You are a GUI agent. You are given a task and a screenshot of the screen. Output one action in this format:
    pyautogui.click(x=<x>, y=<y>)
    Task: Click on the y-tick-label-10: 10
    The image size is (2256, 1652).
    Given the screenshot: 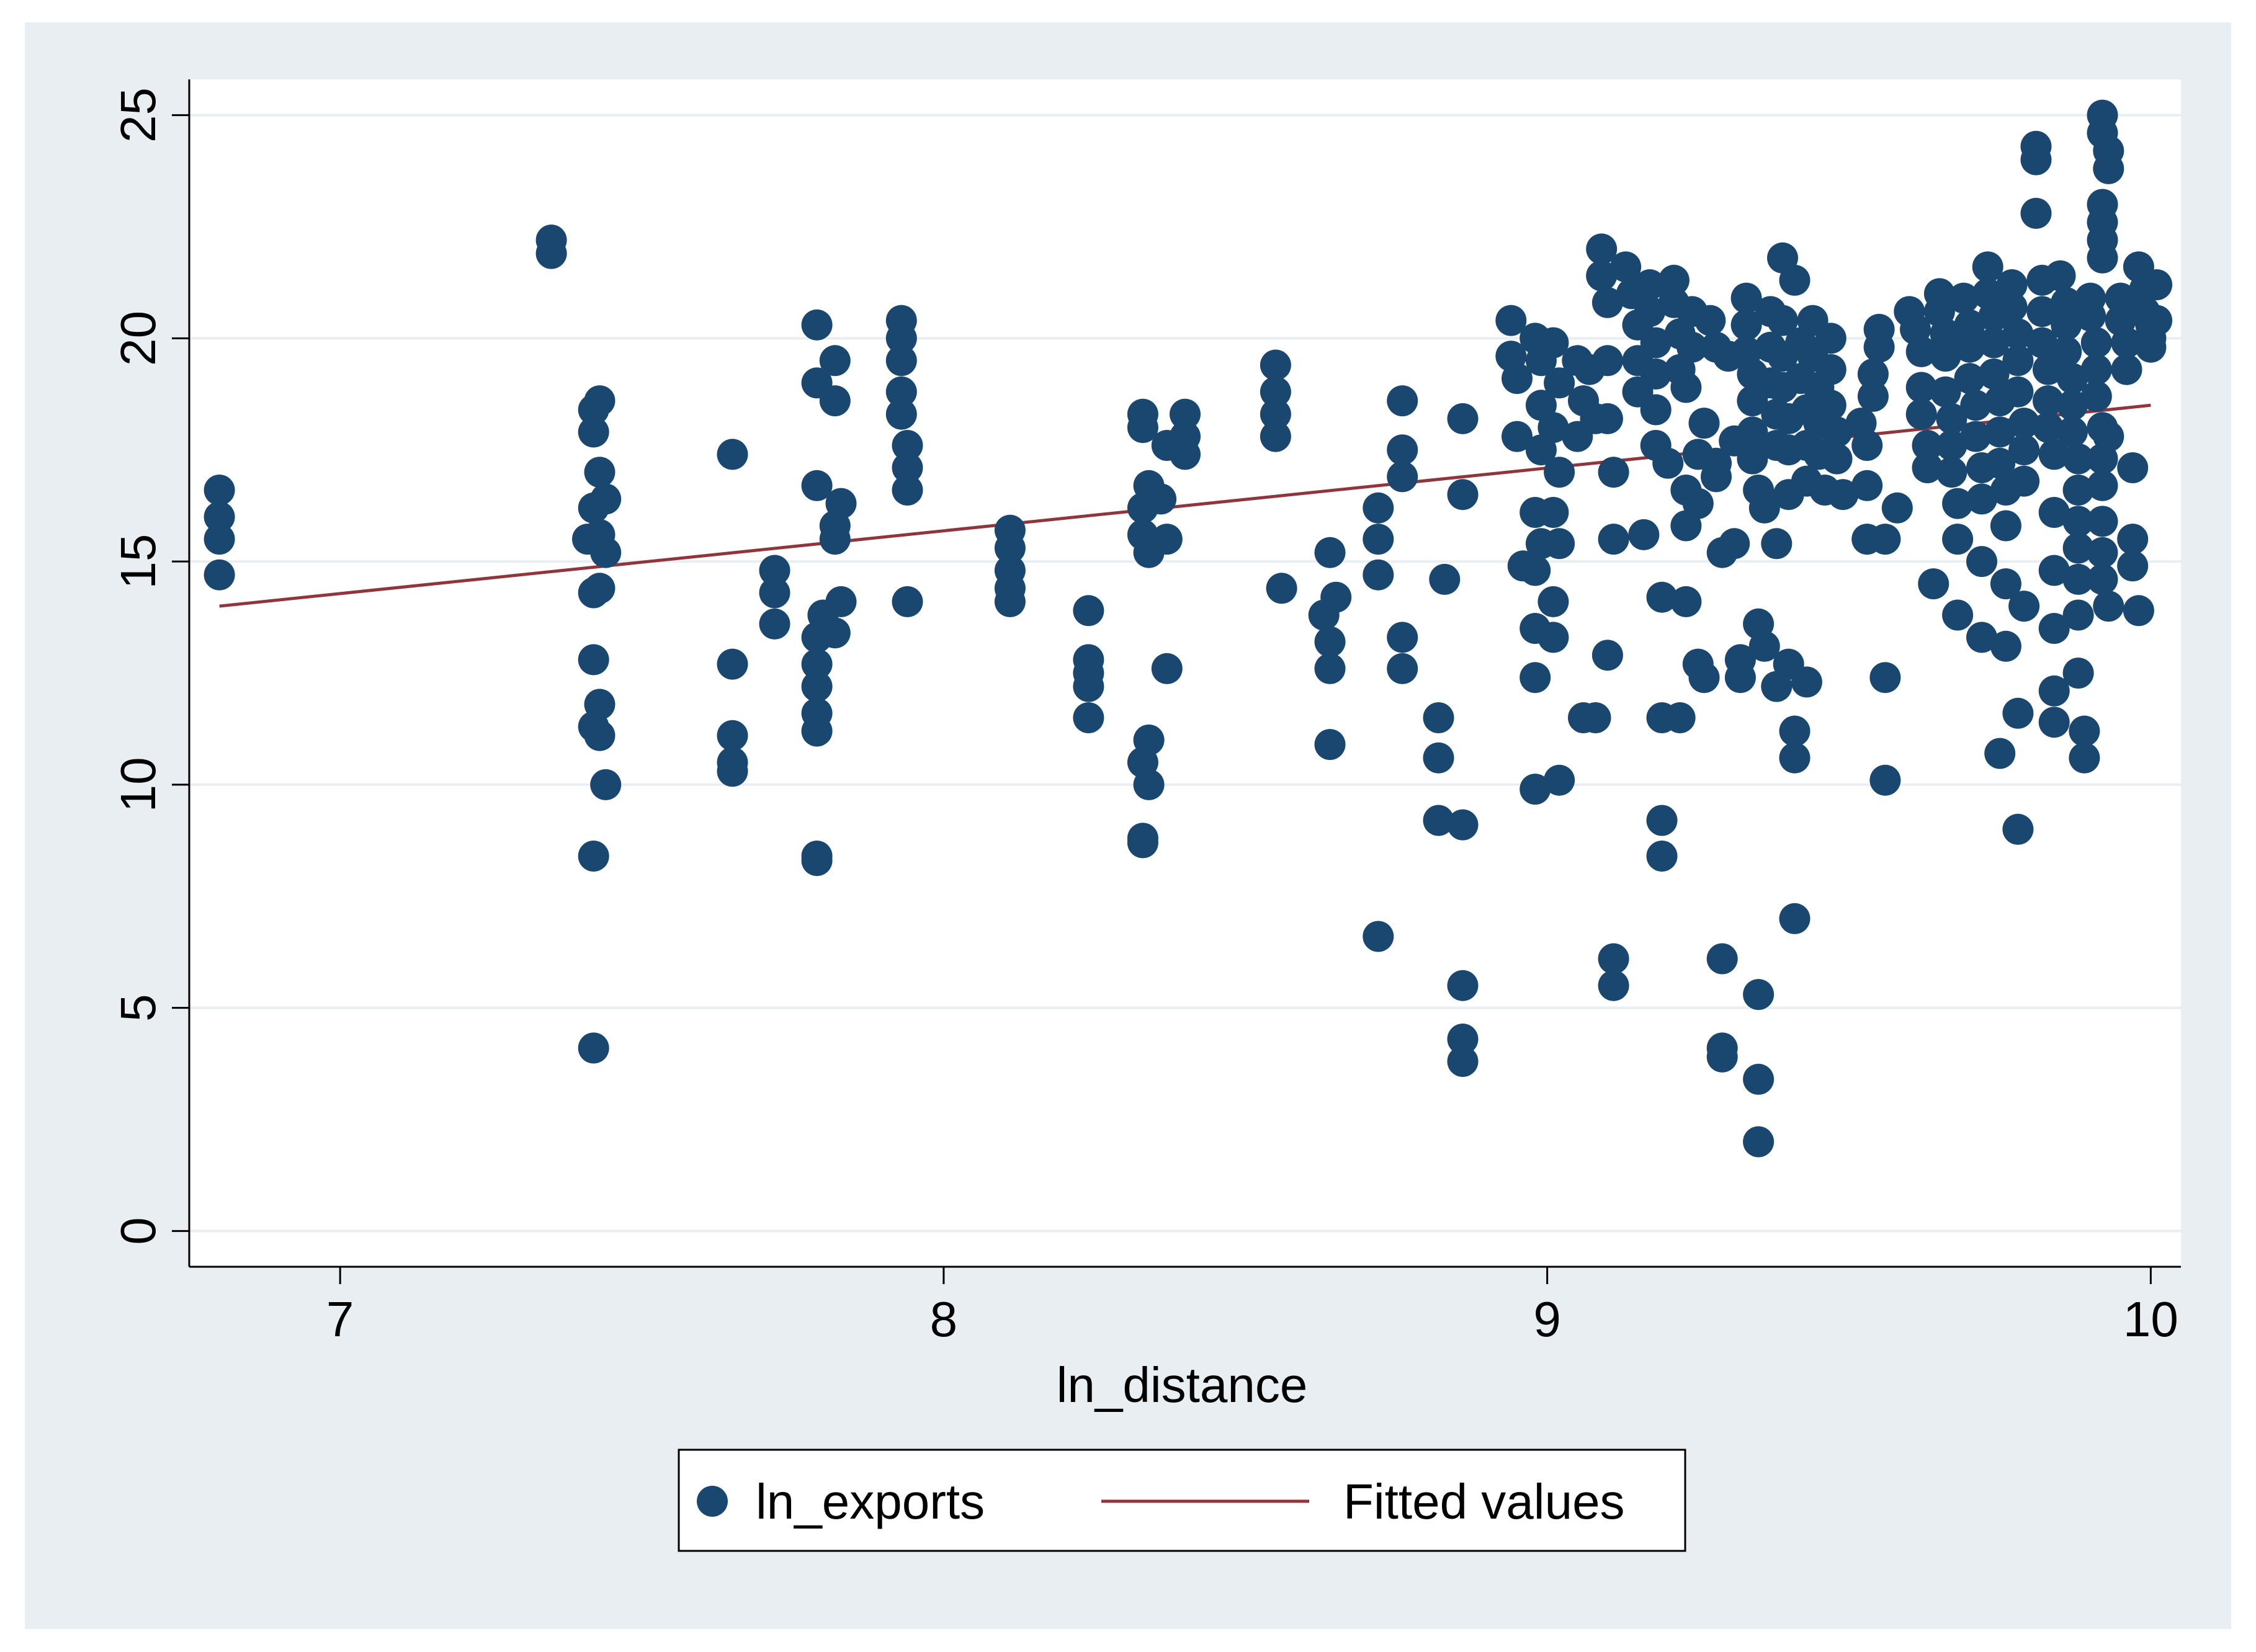 What is the action you would take?
    pyautogui.click(x=138, y=784)
    